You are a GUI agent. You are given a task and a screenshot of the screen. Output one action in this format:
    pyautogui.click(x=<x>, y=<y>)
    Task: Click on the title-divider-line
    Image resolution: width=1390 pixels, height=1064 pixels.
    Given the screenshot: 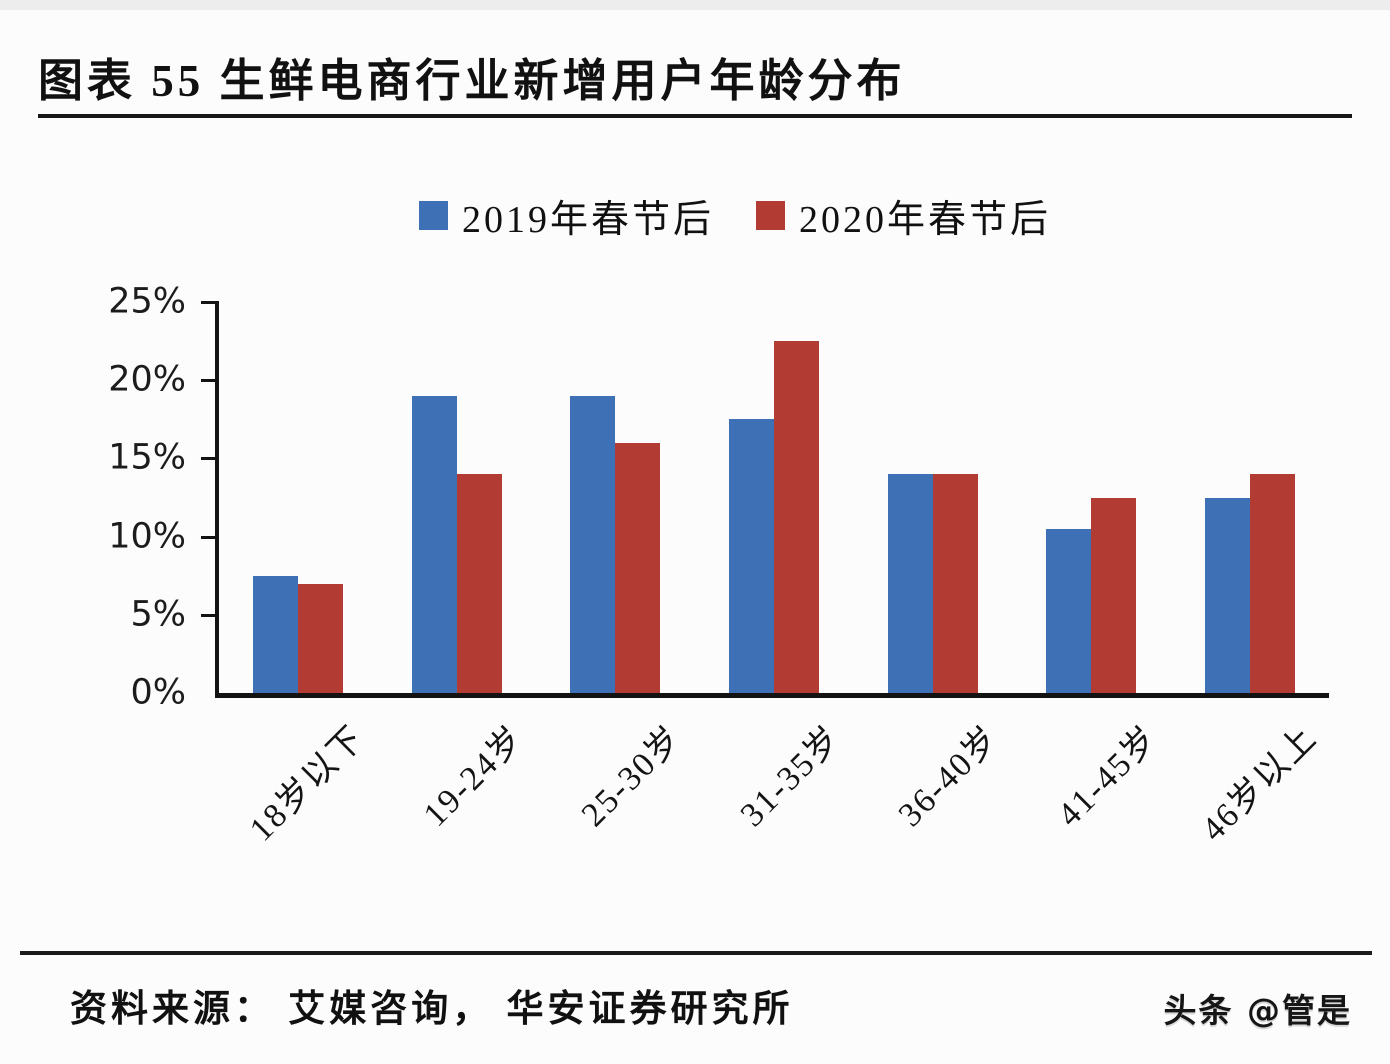 What is the action you would take?
    pyautogui.click(x=695, y=116)
    